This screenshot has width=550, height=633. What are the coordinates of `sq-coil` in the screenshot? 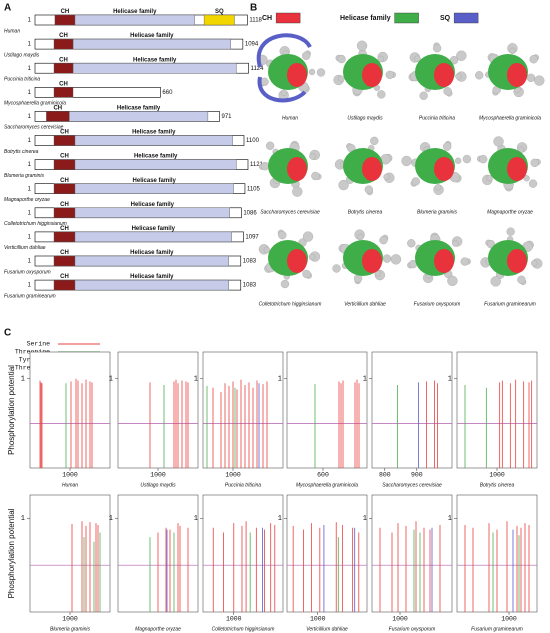 It's located at (284, 68).